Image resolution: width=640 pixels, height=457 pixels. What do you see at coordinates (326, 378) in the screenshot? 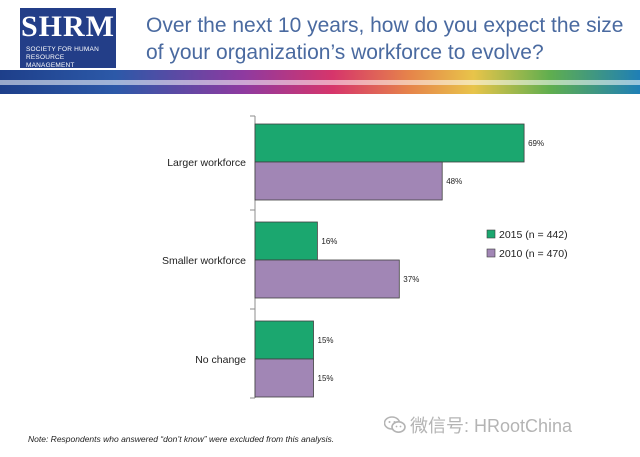
I see `data-label-no-change-series-2: 15%` at bounding box center [326, 378].